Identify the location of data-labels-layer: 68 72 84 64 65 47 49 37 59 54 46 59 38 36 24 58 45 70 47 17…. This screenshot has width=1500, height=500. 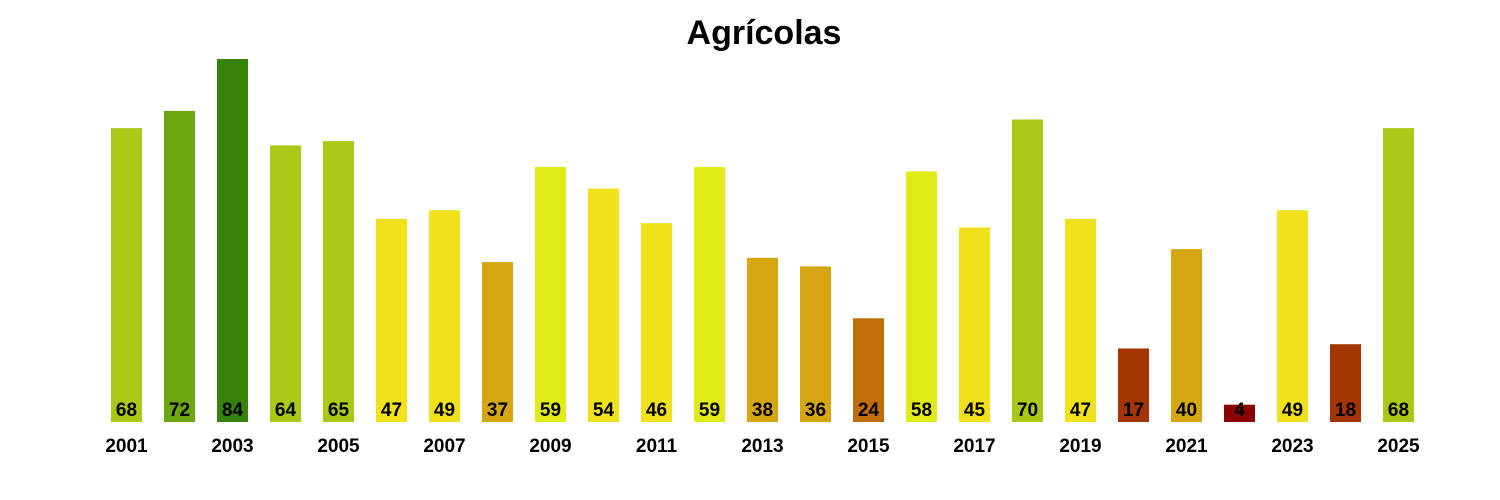
(762, 410).